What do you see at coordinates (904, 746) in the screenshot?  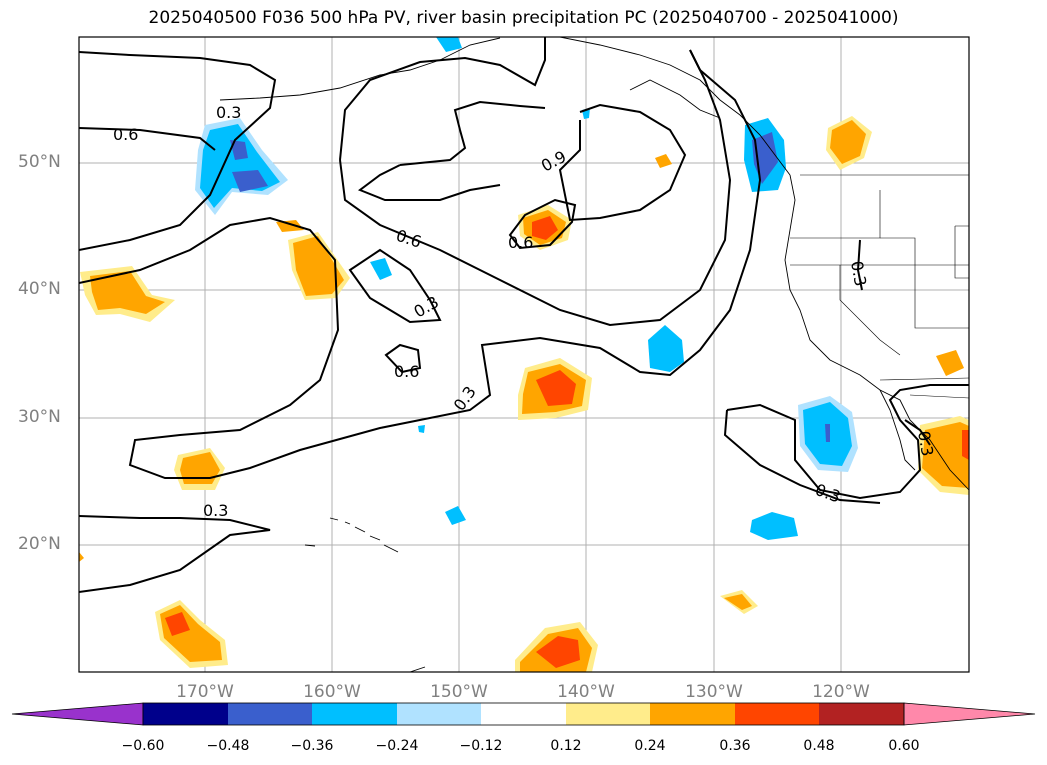 I see `colorbar-tick: 0.60` at bounding box center [904, 746].